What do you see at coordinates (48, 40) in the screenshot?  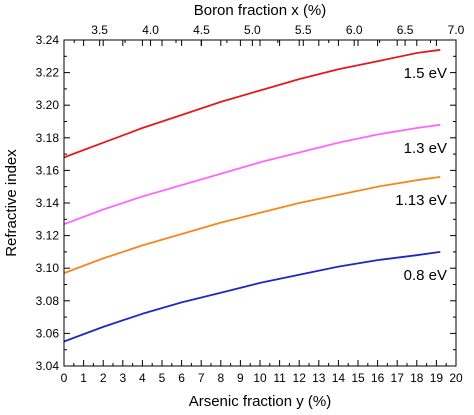 I see `y-tick-label: 3.24` at bounding box center [48, 40].